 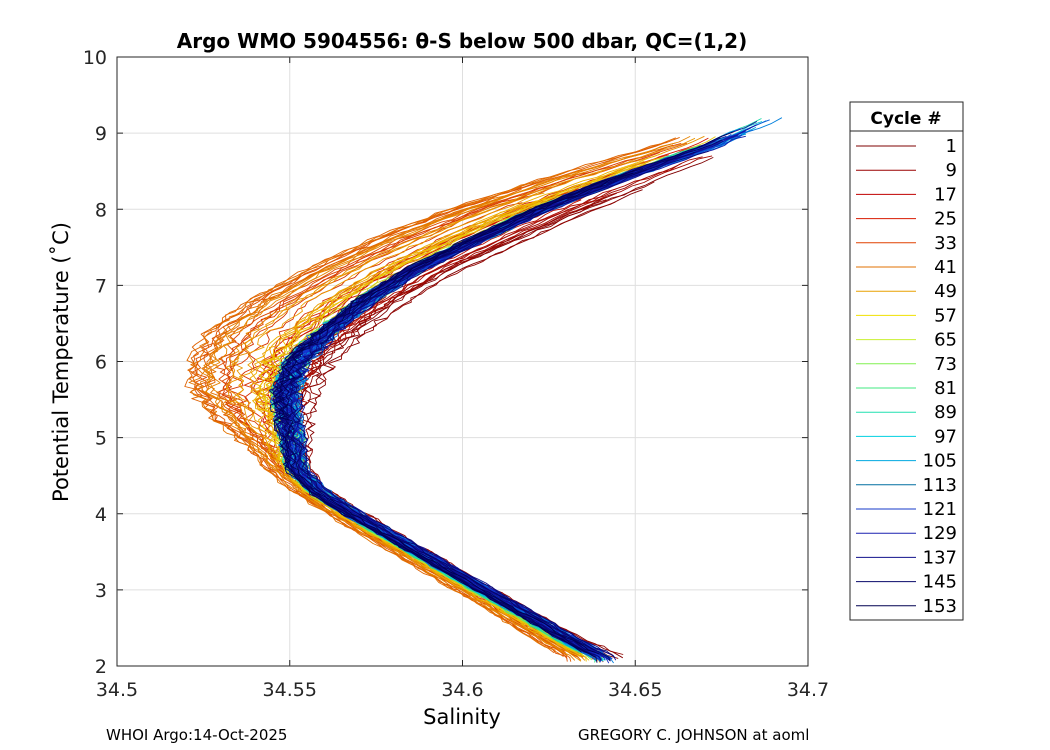 I want to click on y-tick-label: 6, so click(x=101, y=363).